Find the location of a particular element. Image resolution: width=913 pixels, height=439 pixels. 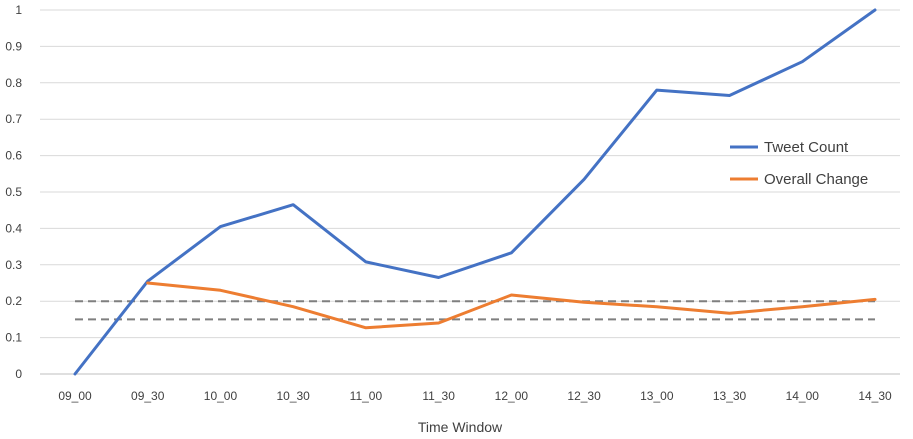

x-tick-label: 11_30 is located at coordinates (438, 396).